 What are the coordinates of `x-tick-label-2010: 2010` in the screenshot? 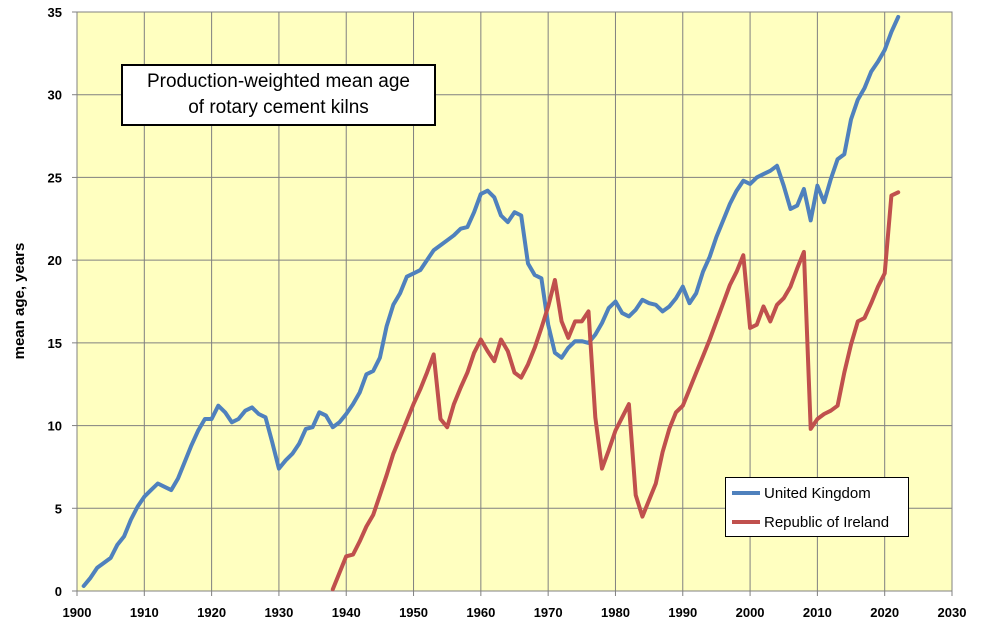 It's located at (817, 612).